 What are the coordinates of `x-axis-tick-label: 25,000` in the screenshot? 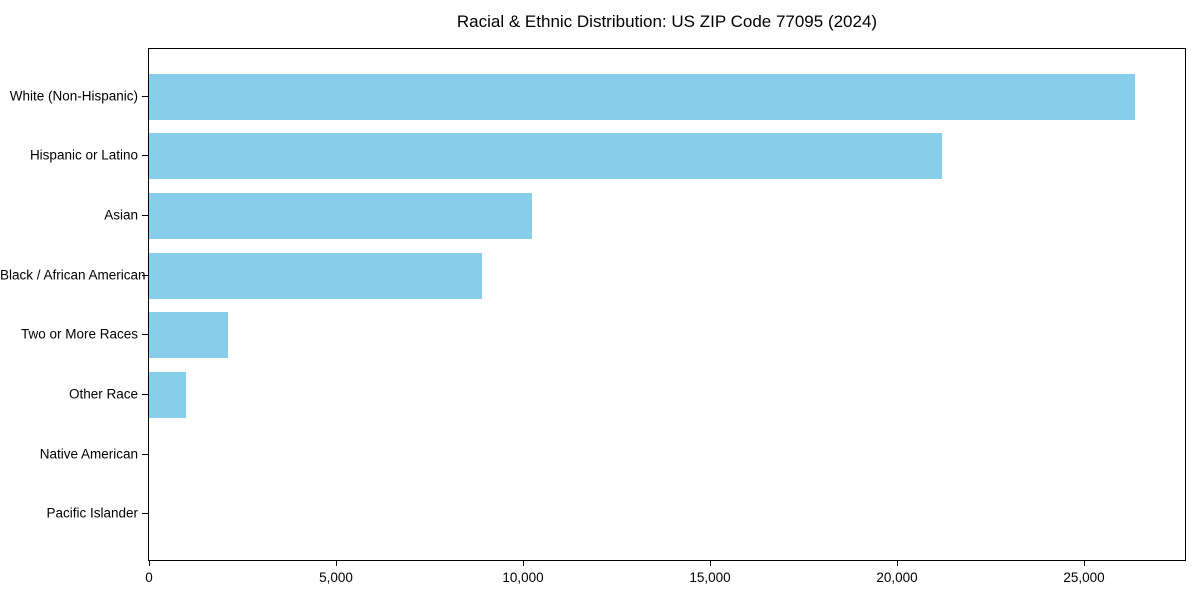 It's located at (1084, 577).